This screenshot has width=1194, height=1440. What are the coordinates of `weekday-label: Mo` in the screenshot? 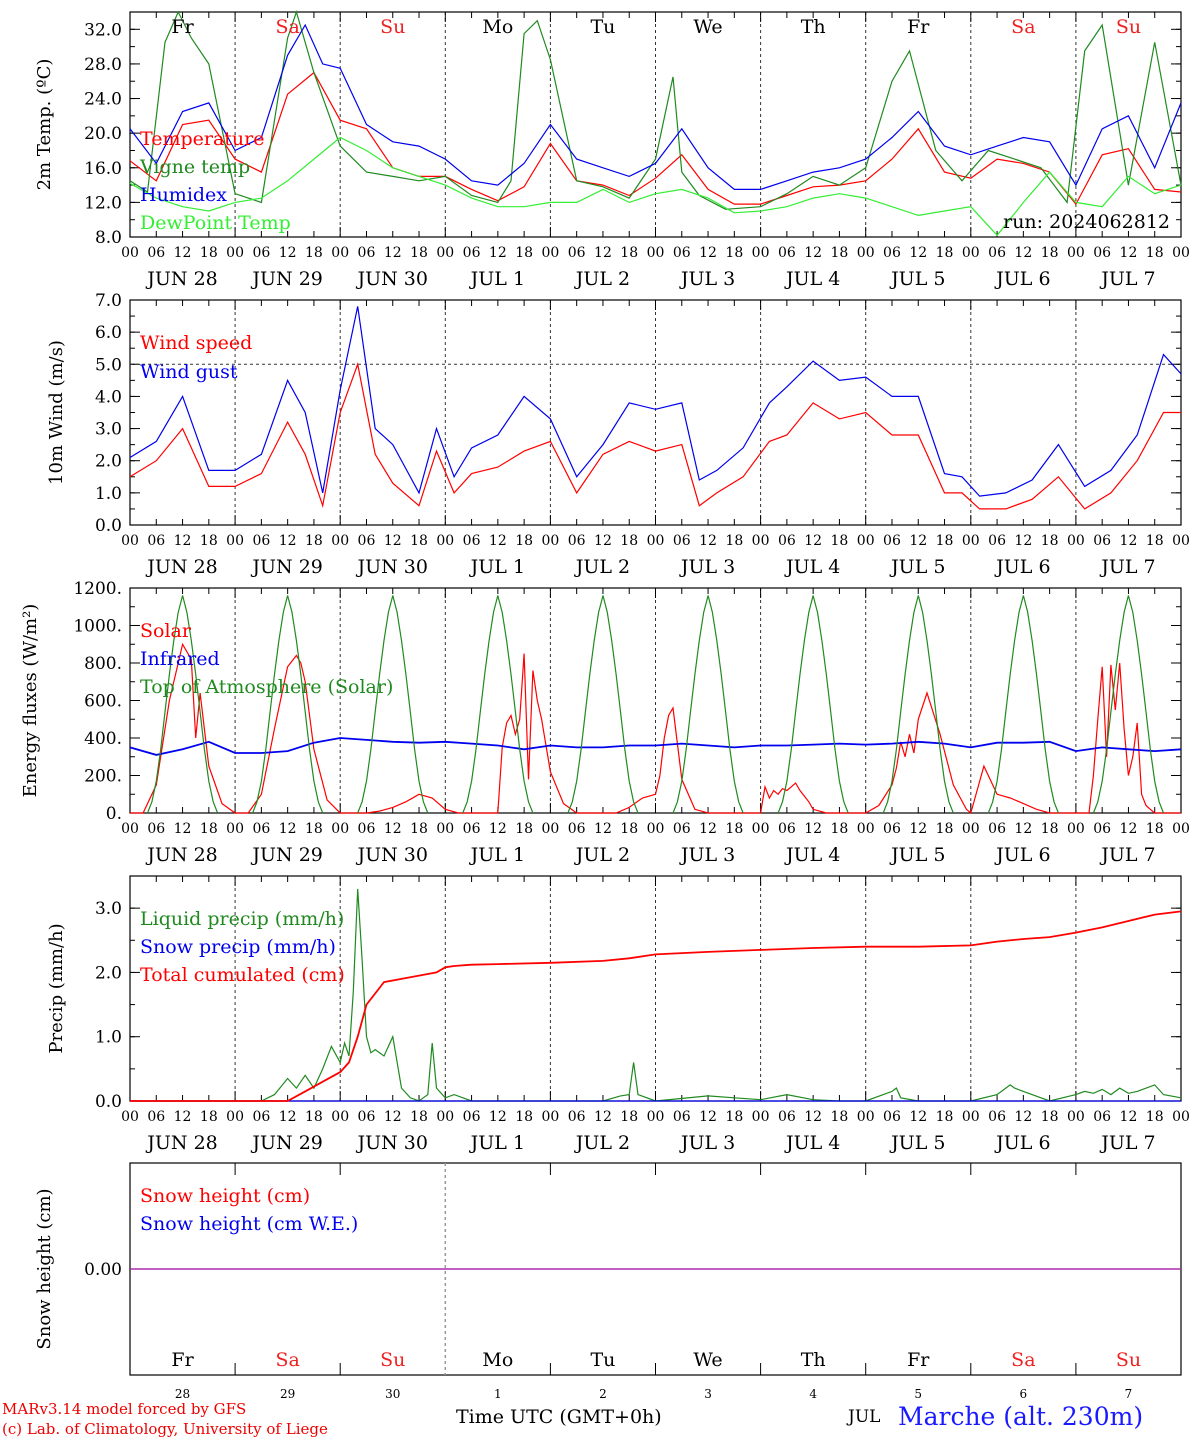 It's located at (497, 27).